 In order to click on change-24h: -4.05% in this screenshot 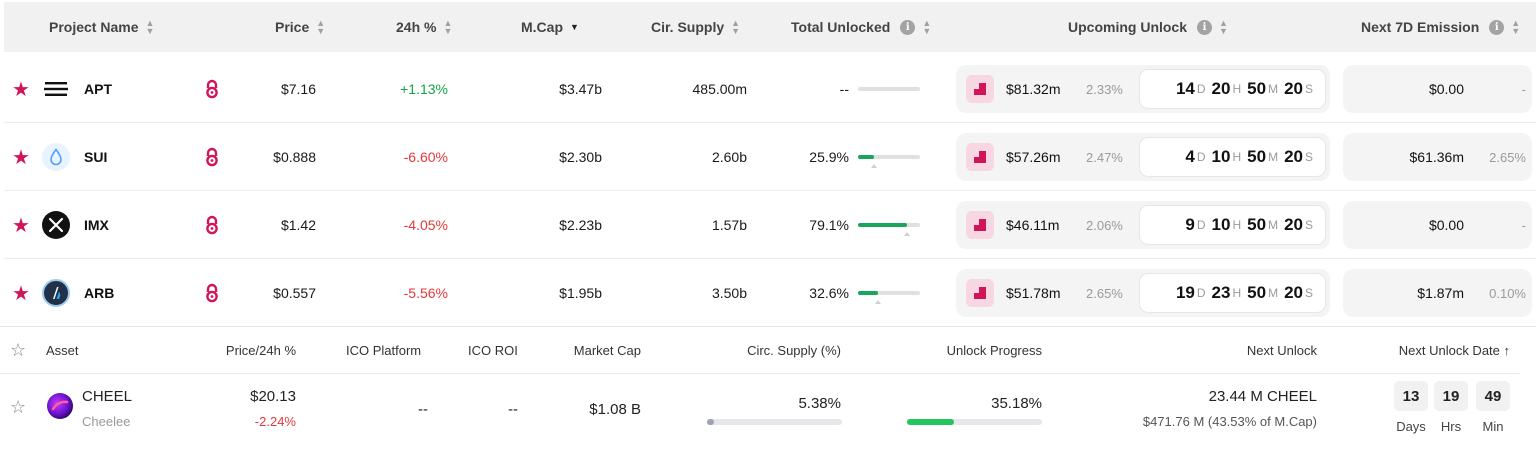, I will do `click(425, 225)`.